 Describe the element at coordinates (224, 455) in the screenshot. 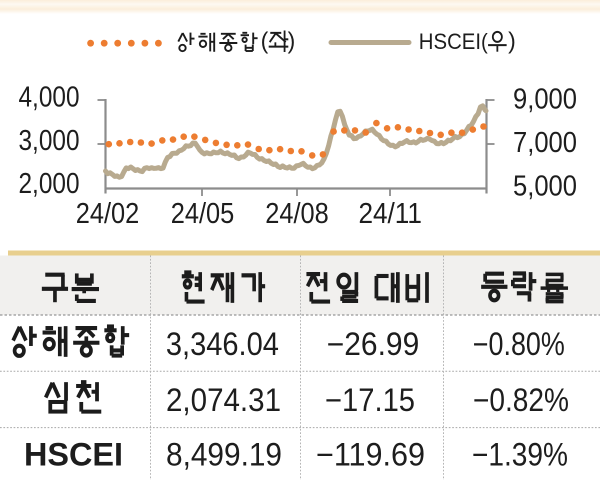

I see `svg-text: 8,499.19` at that location.